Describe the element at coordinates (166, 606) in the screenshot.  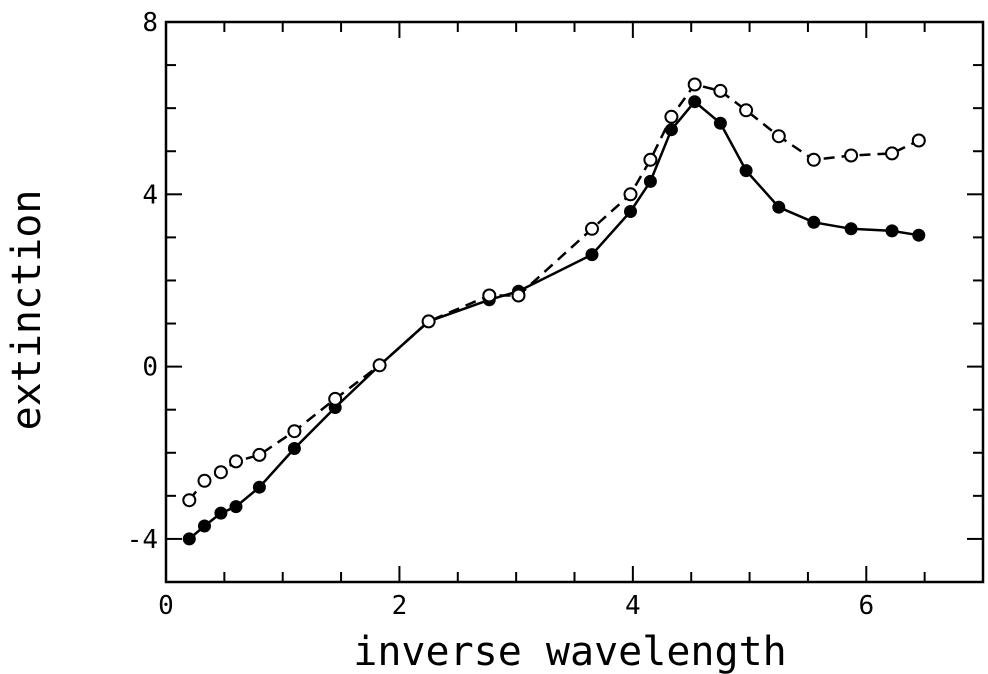
I see `x-tick-label: 0` at that location.